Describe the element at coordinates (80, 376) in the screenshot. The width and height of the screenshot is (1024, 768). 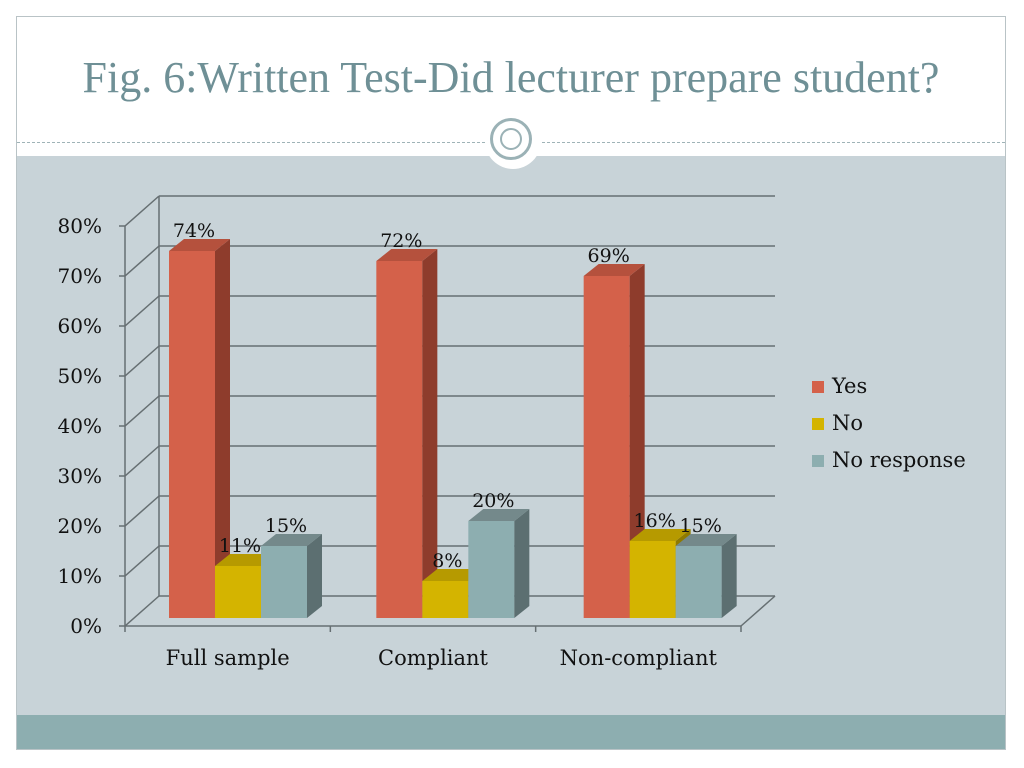
I see `y-tick-label: 50%` at that location.